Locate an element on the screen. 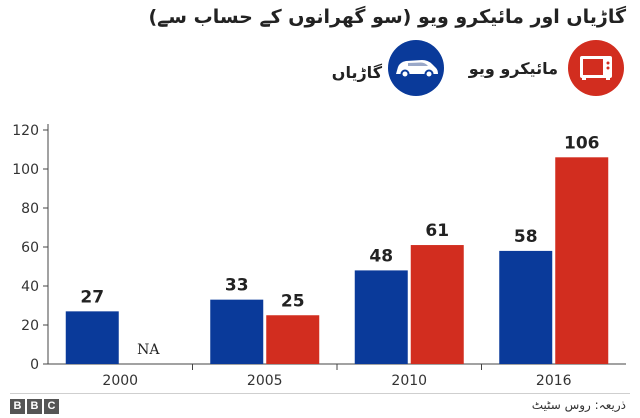 The image size is (640, 418). y-tick-label: 80 is located at coordinates (30, 209).